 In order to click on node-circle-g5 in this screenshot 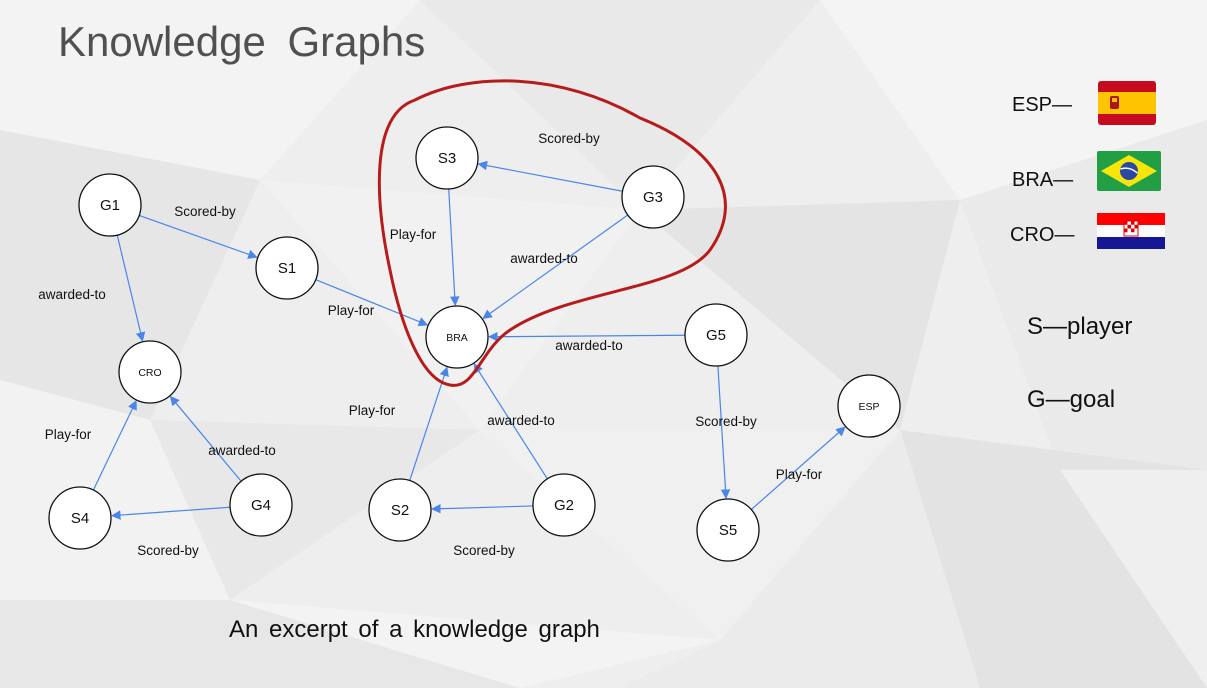, I will do `click(716, 335)`.